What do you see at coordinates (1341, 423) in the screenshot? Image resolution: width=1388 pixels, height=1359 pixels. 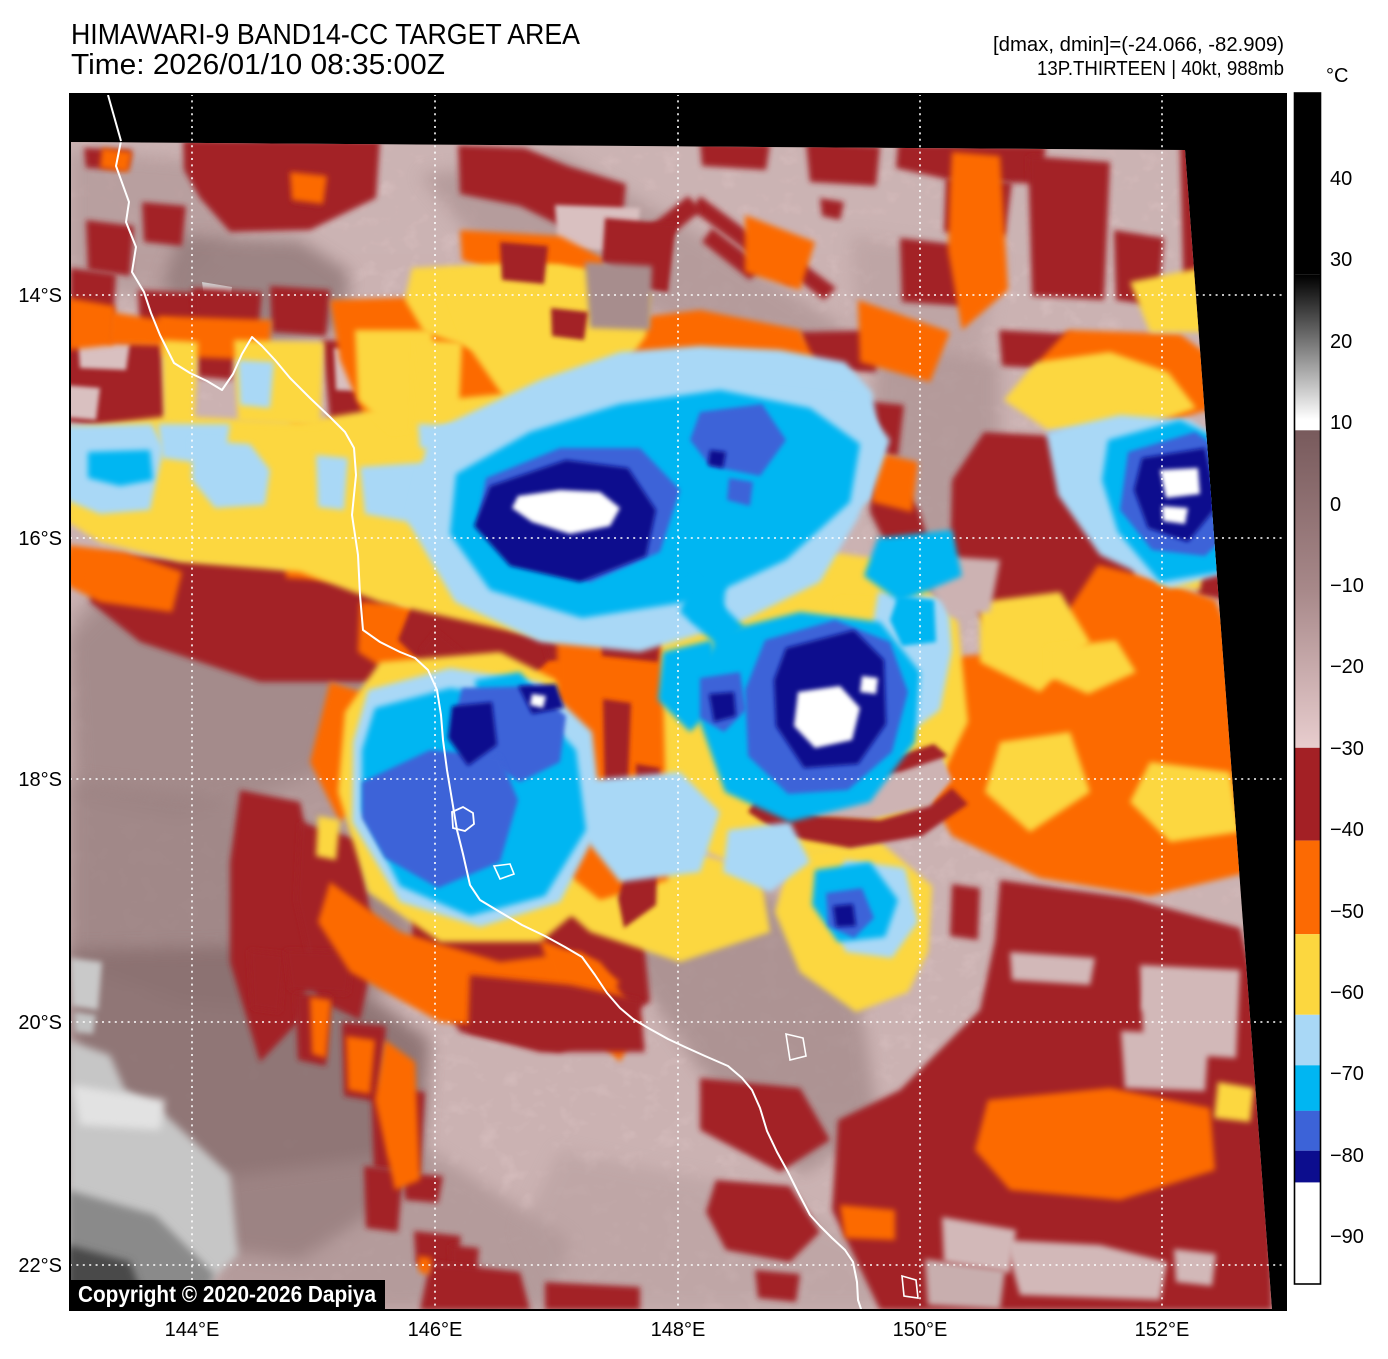 I see `svg-text: 10` at bounding box center [1341, 423].